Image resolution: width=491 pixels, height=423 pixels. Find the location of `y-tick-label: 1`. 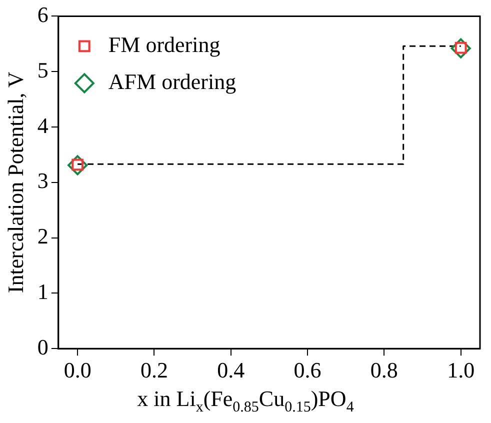

y-tick-label: 1 is located at coordinates (42, 291).